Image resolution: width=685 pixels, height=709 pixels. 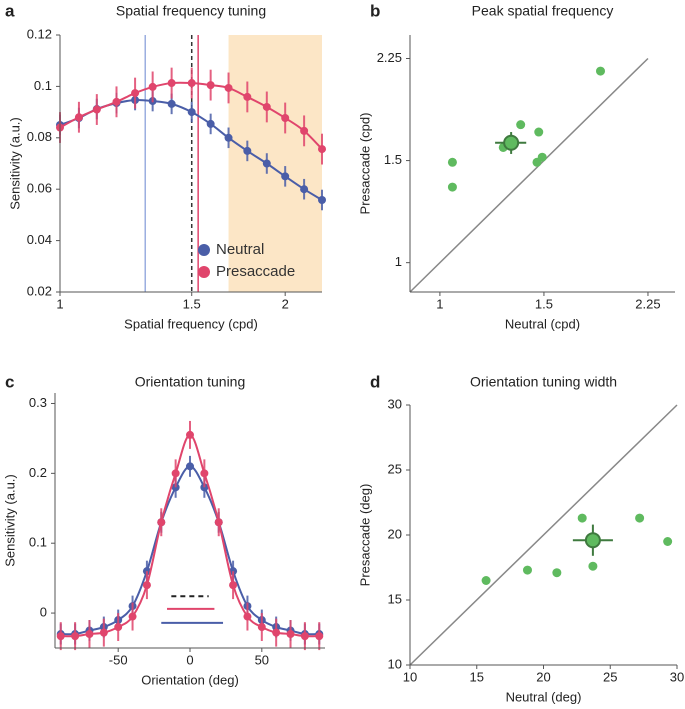 I want to click on y-tick-label: 25, so click(x=395, y=468).